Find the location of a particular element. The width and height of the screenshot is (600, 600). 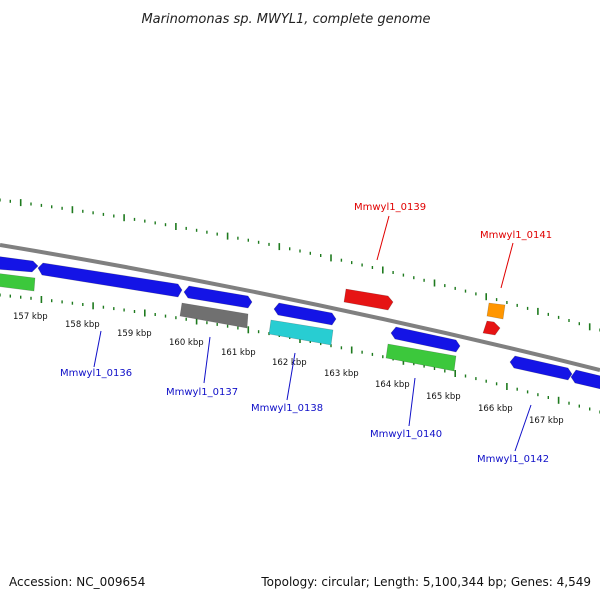

gene-arrow-0137a is located at coordinates (218, 297).